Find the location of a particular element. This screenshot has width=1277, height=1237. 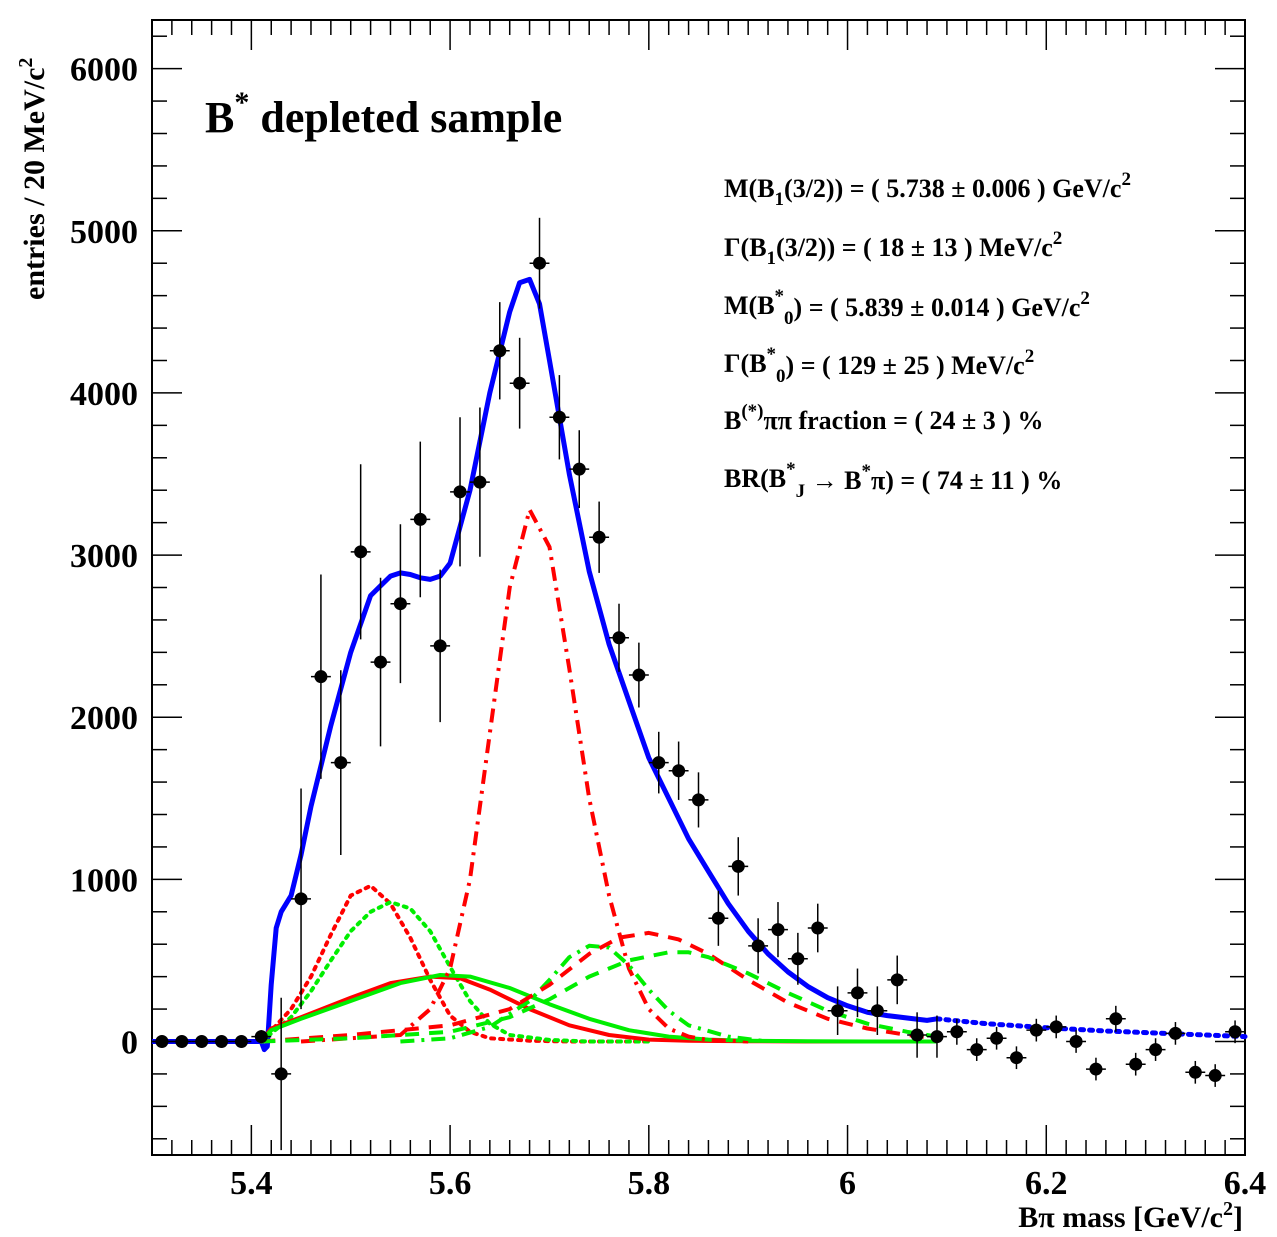

curve-red-dashed is located at coordinates (599, 987).